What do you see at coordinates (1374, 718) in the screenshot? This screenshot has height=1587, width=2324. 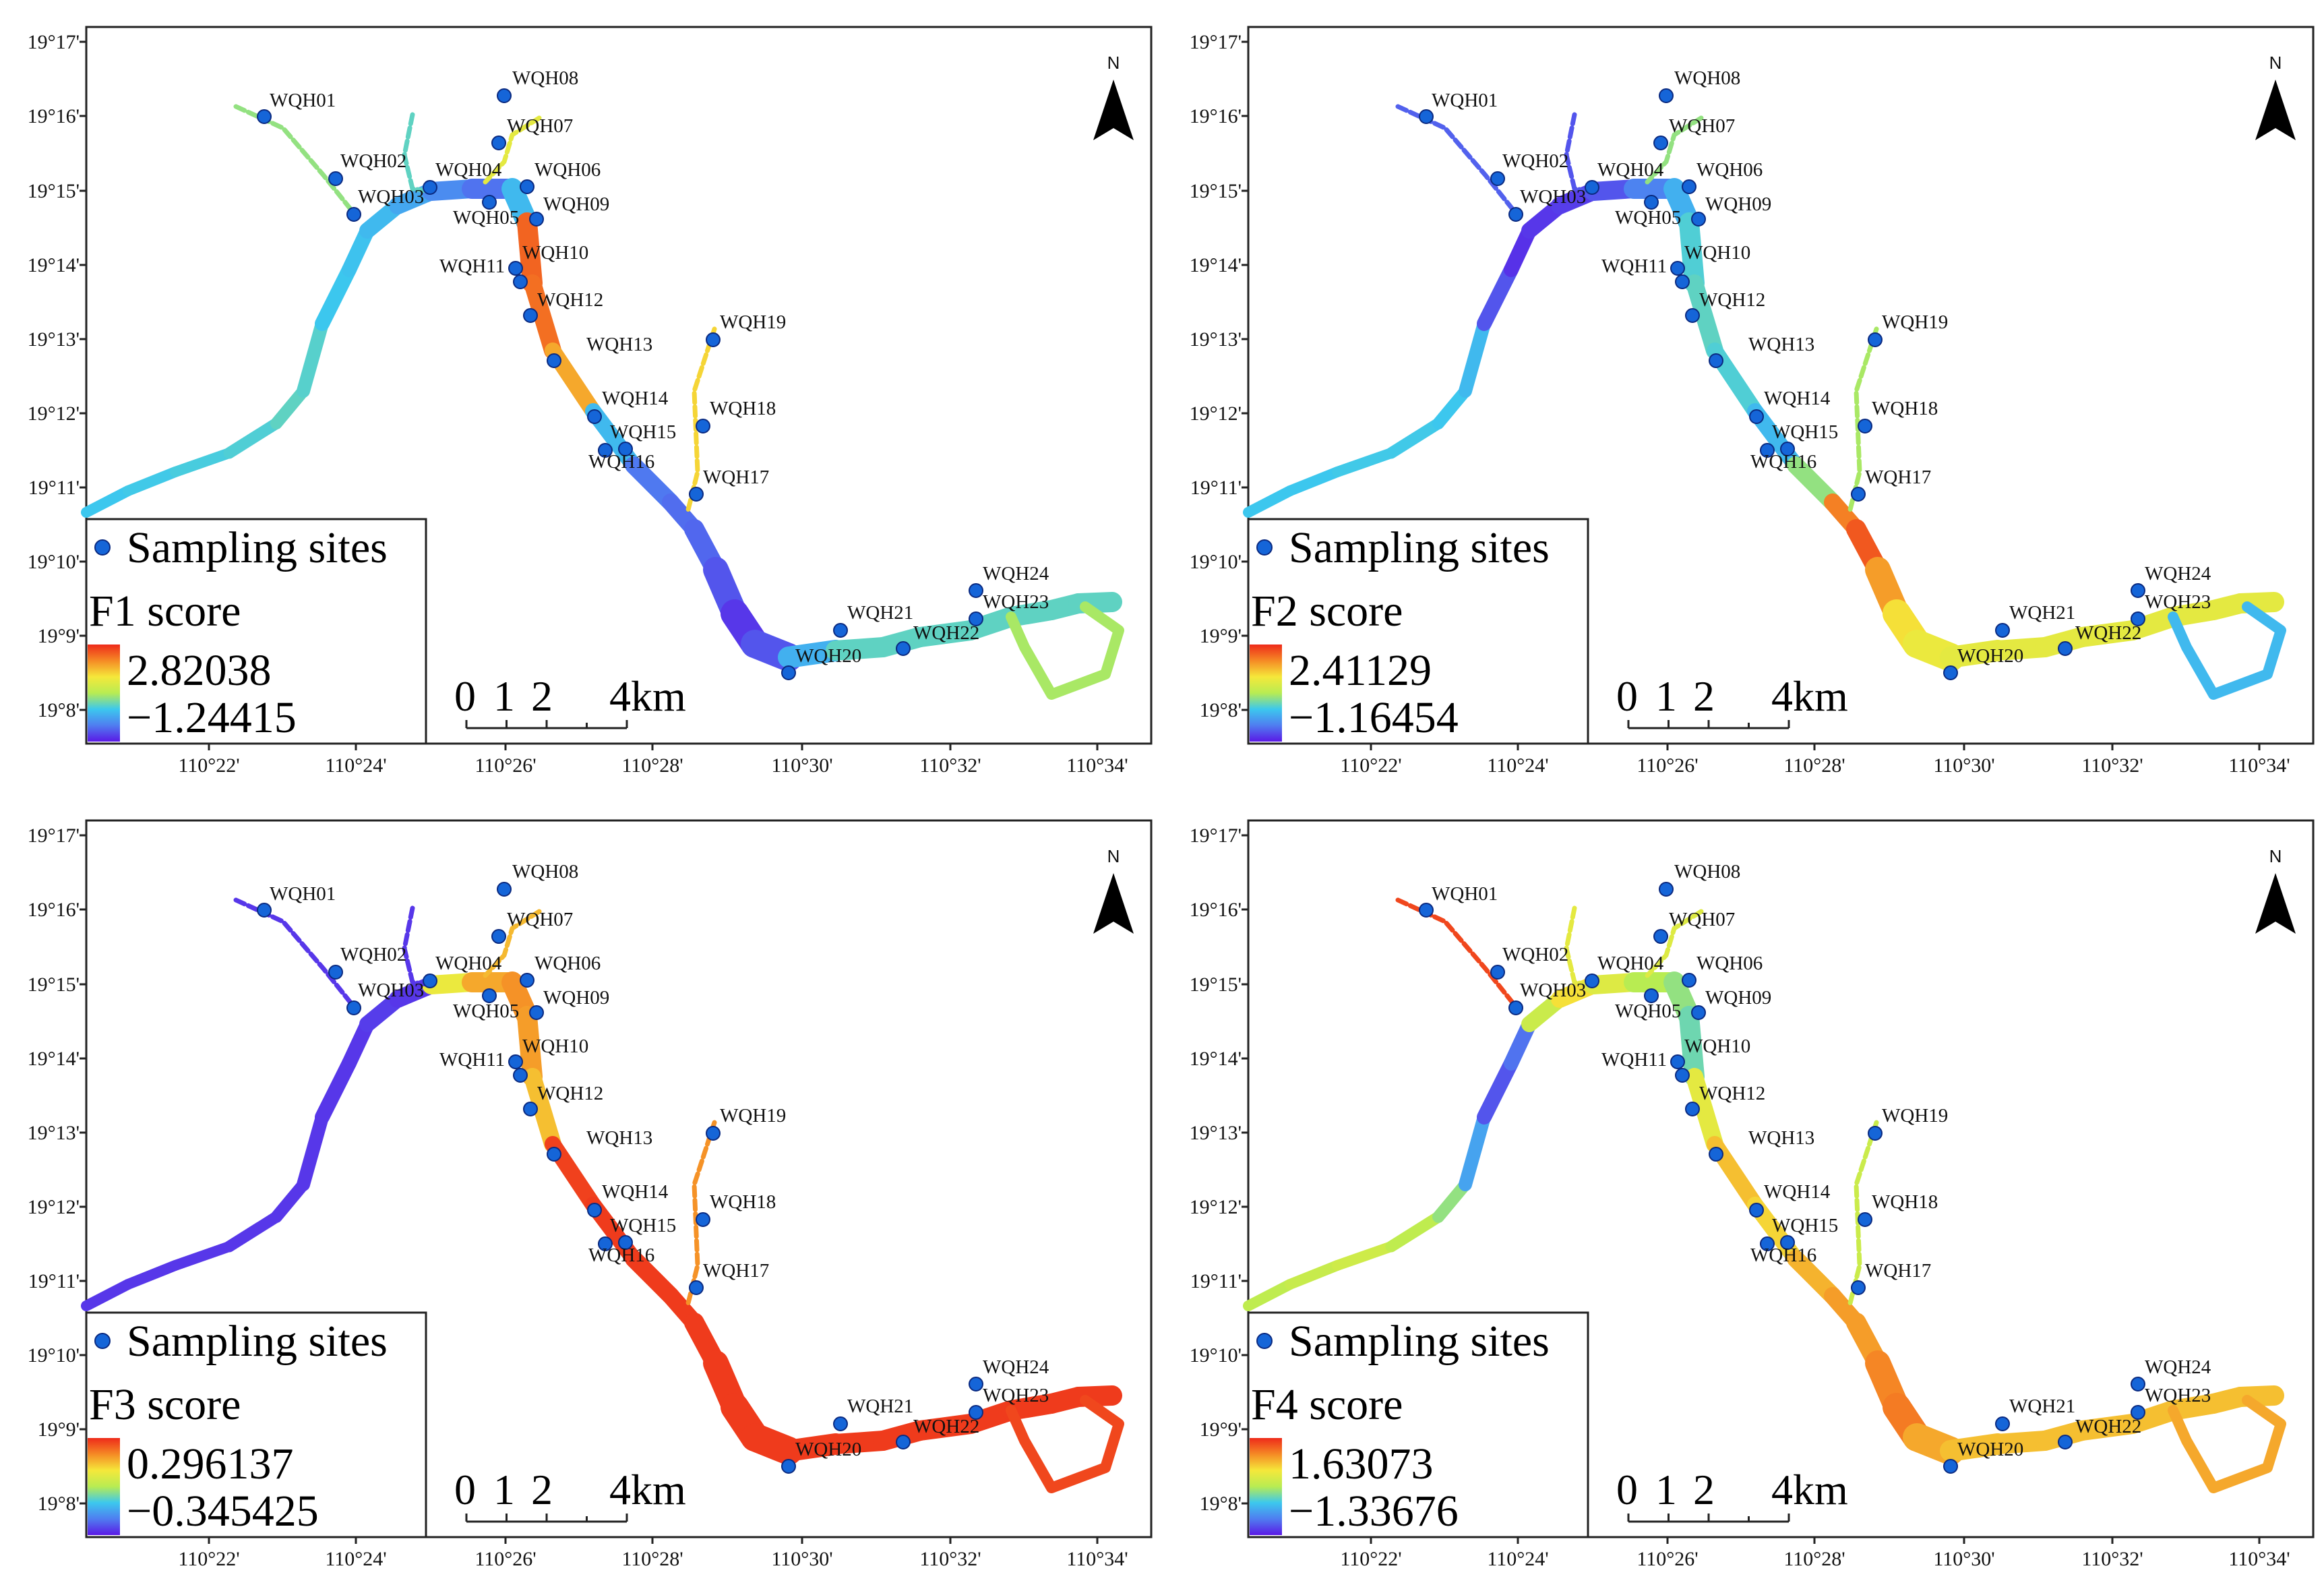 I see `legend-min-value: −1.16454` at bounding box center [1374, 718].